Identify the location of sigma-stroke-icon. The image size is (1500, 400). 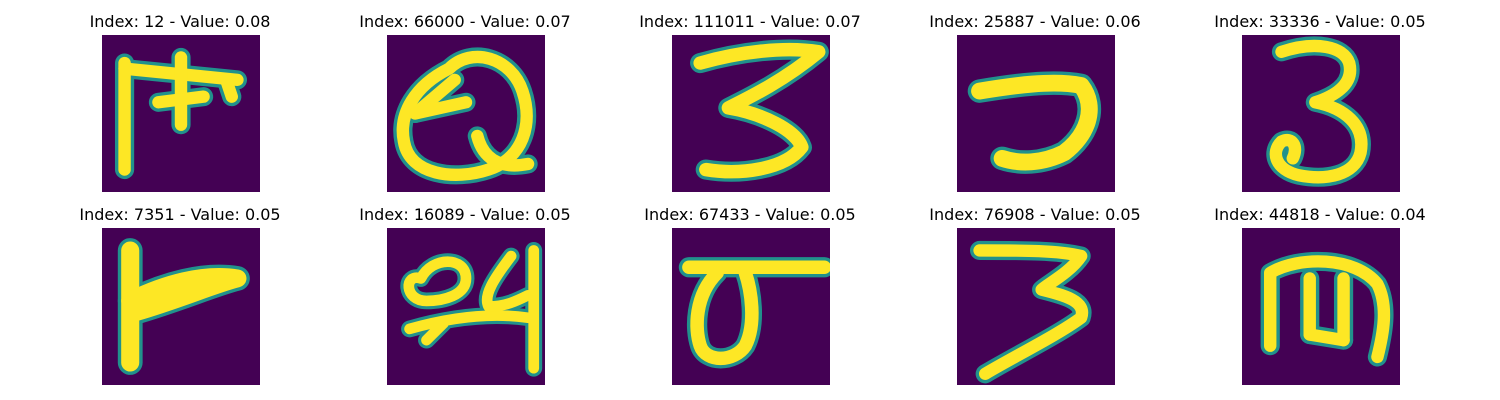
(751, 306).